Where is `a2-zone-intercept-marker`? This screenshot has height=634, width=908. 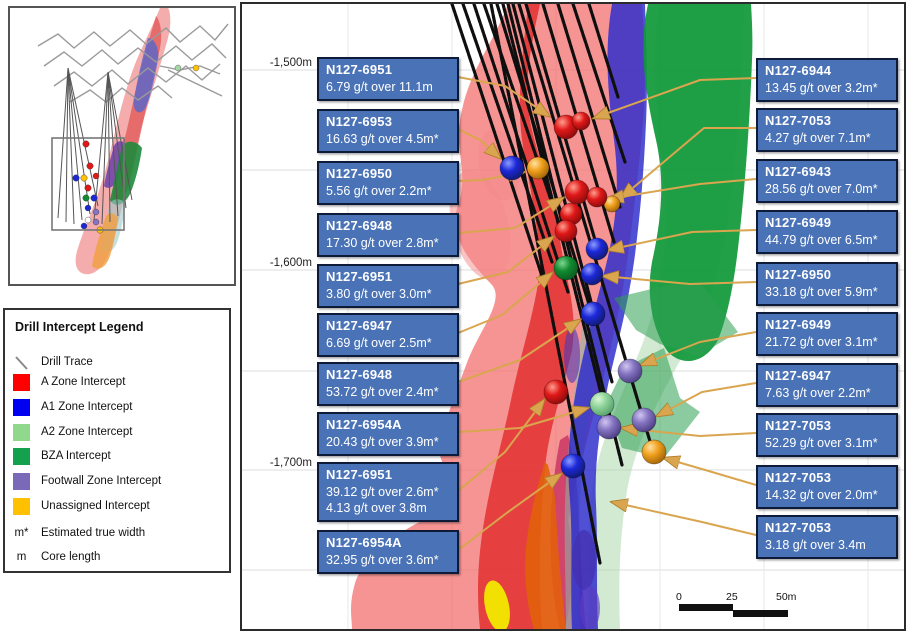 a2-zone-intercept-marker is located at coordinates (602, 404).